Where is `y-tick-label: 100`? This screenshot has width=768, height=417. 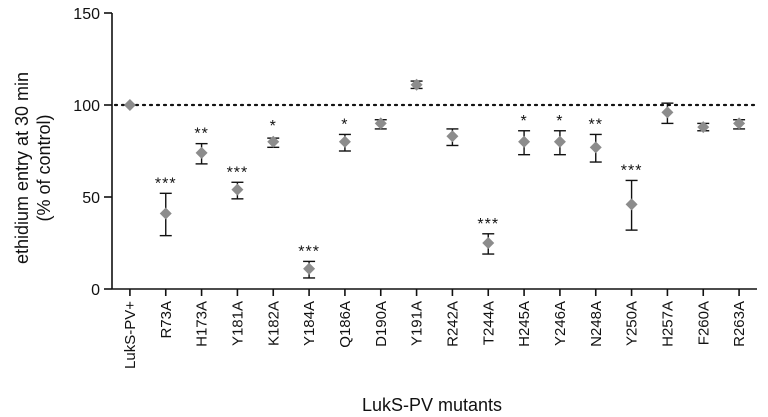 y-tick-label: 100 is located at coordinates (86, 106).